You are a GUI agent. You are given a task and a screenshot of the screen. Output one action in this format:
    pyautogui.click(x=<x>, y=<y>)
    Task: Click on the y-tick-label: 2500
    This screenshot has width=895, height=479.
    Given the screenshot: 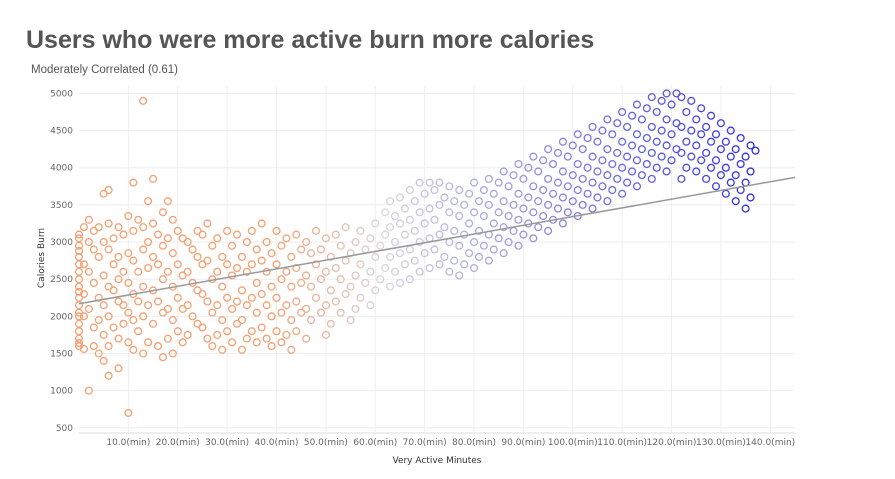 What is the action you would take?
    pyautogui.click(x=61, y=280)
    